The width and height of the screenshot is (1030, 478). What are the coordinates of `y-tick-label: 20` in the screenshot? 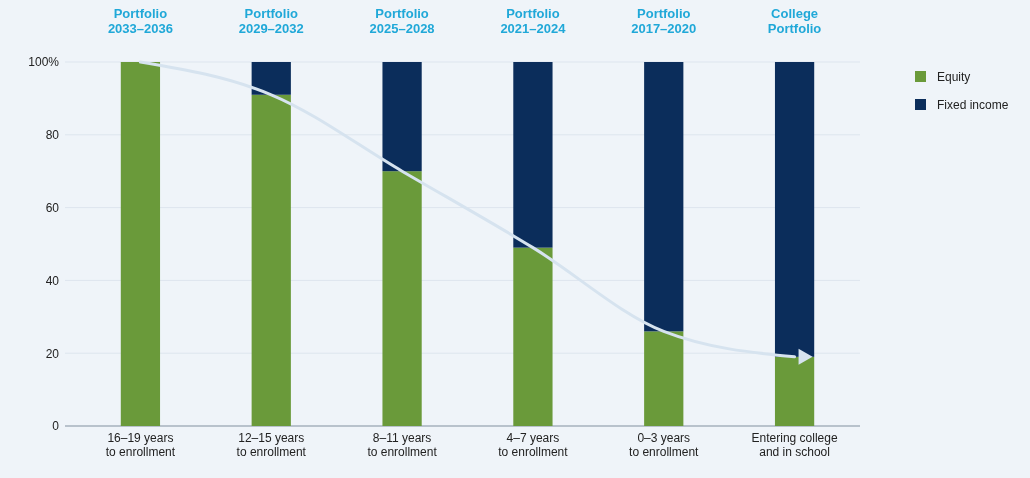 It's located at (52, 353).